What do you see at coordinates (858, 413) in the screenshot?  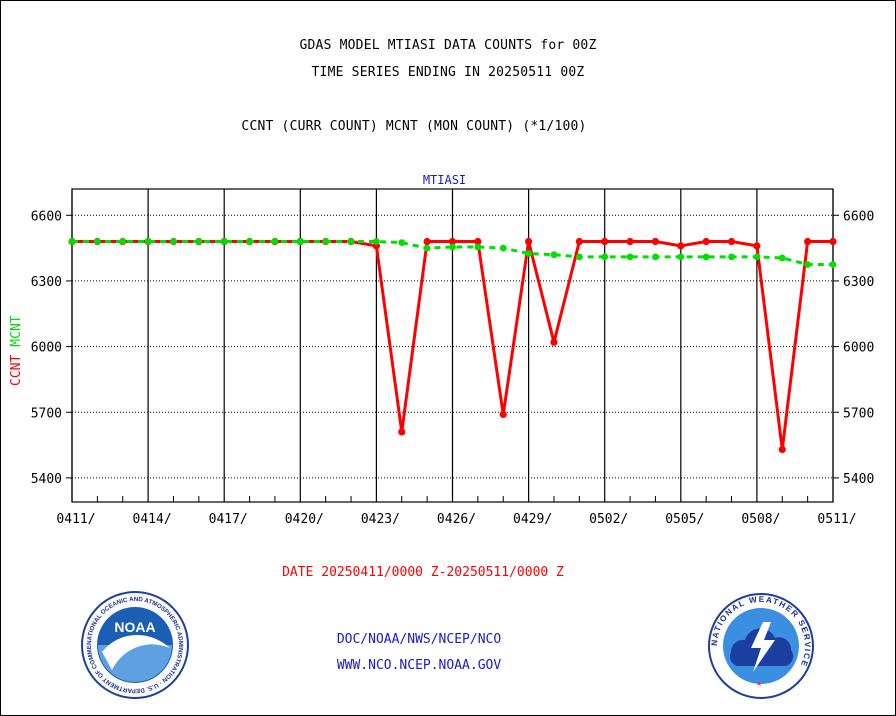 I see `y-tick-label-right: 5700` at bounding box center [858, 413].